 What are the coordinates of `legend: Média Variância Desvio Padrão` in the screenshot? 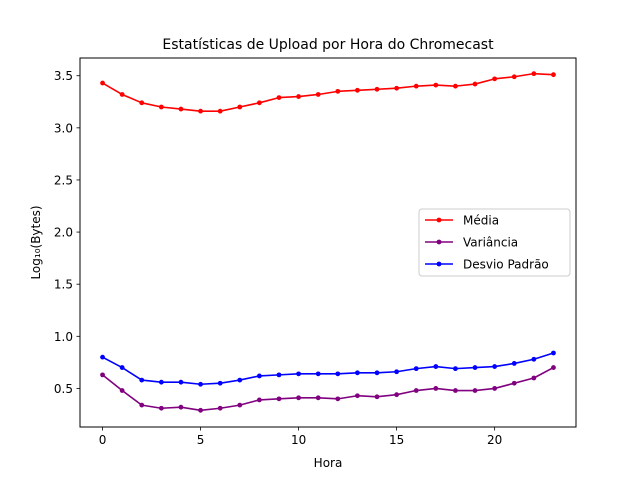 It's located at (494, 242).